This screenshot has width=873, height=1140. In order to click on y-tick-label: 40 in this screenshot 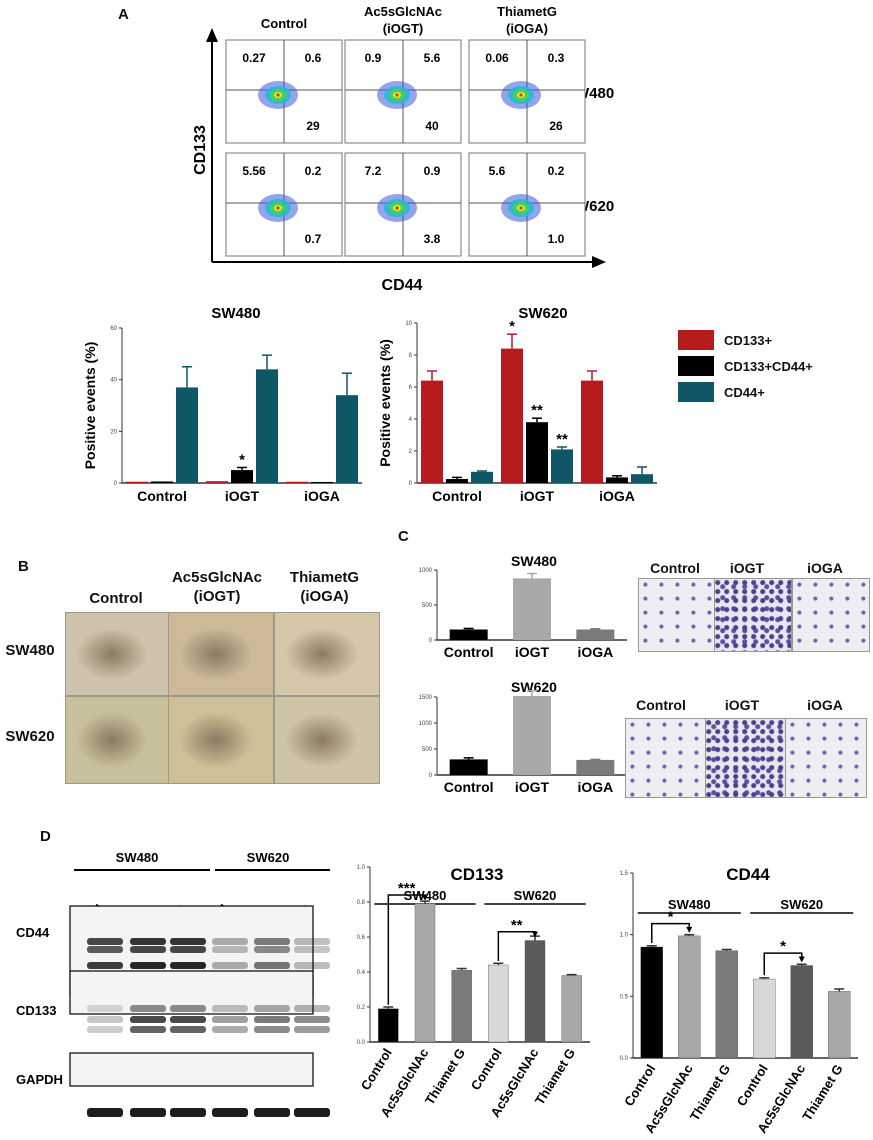, I will do `click(113, 381)`.